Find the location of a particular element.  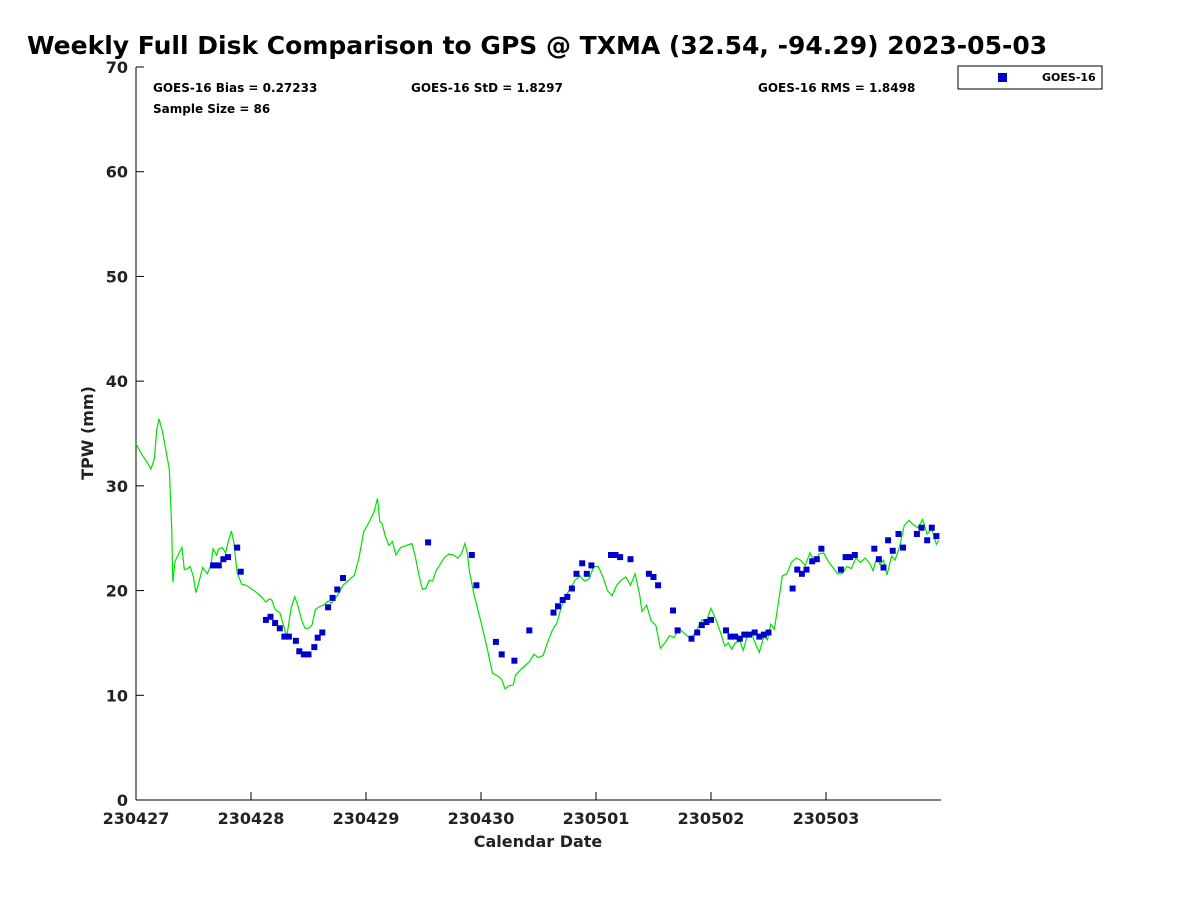

y-tick-label: 60 is located at coordinates (117, 172).